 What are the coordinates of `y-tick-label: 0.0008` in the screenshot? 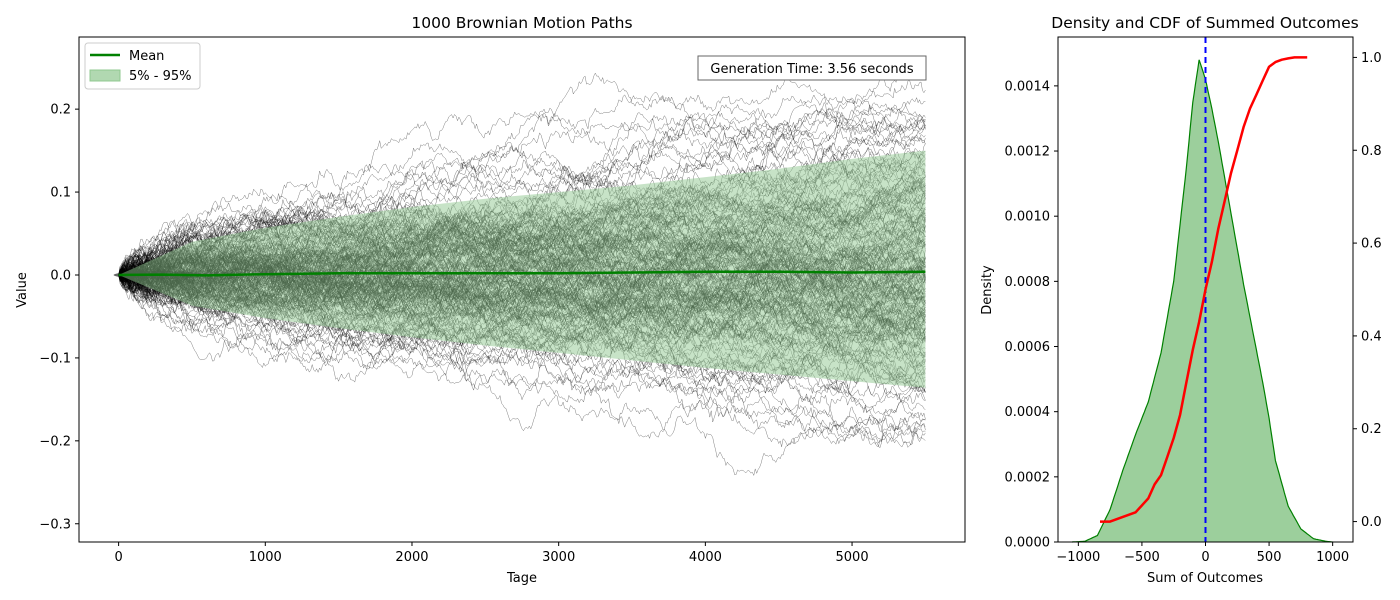 It's located at (1028, 282).